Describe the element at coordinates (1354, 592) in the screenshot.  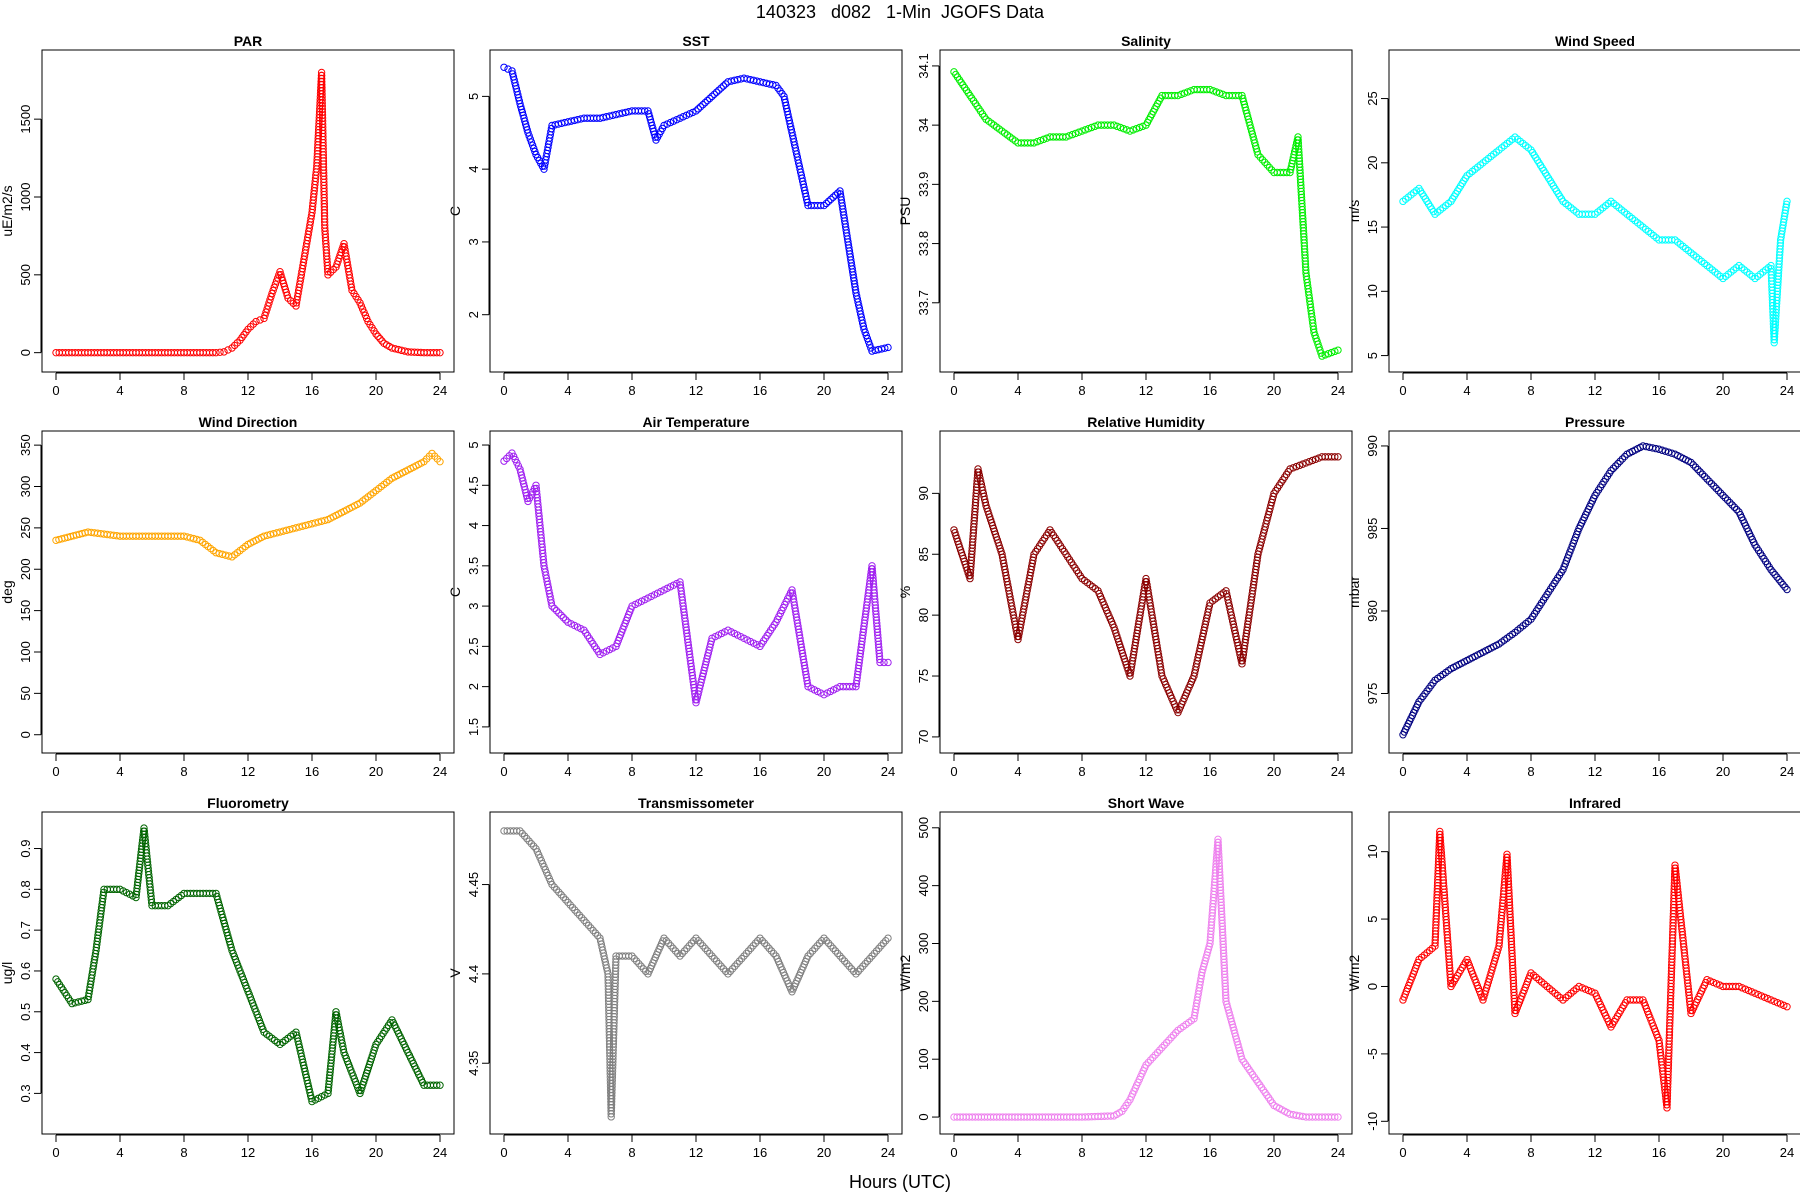
I see `y-axis-label: mbar` at that location.